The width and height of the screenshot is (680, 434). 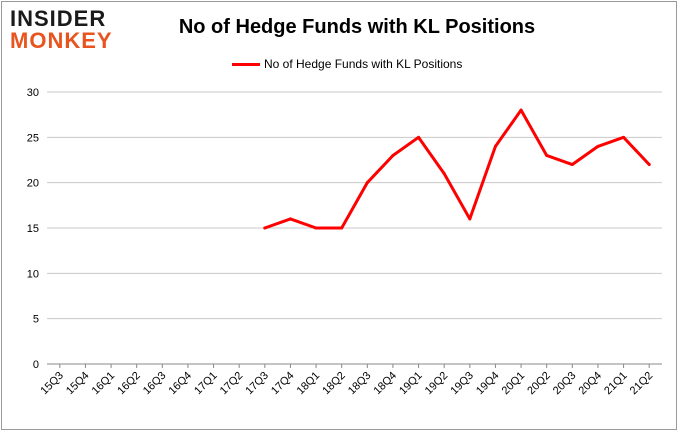 What do you see at coordinates (33, 184) in the screenshot?
I see `y-tick-label: 20` at bounding box center [33, 184].